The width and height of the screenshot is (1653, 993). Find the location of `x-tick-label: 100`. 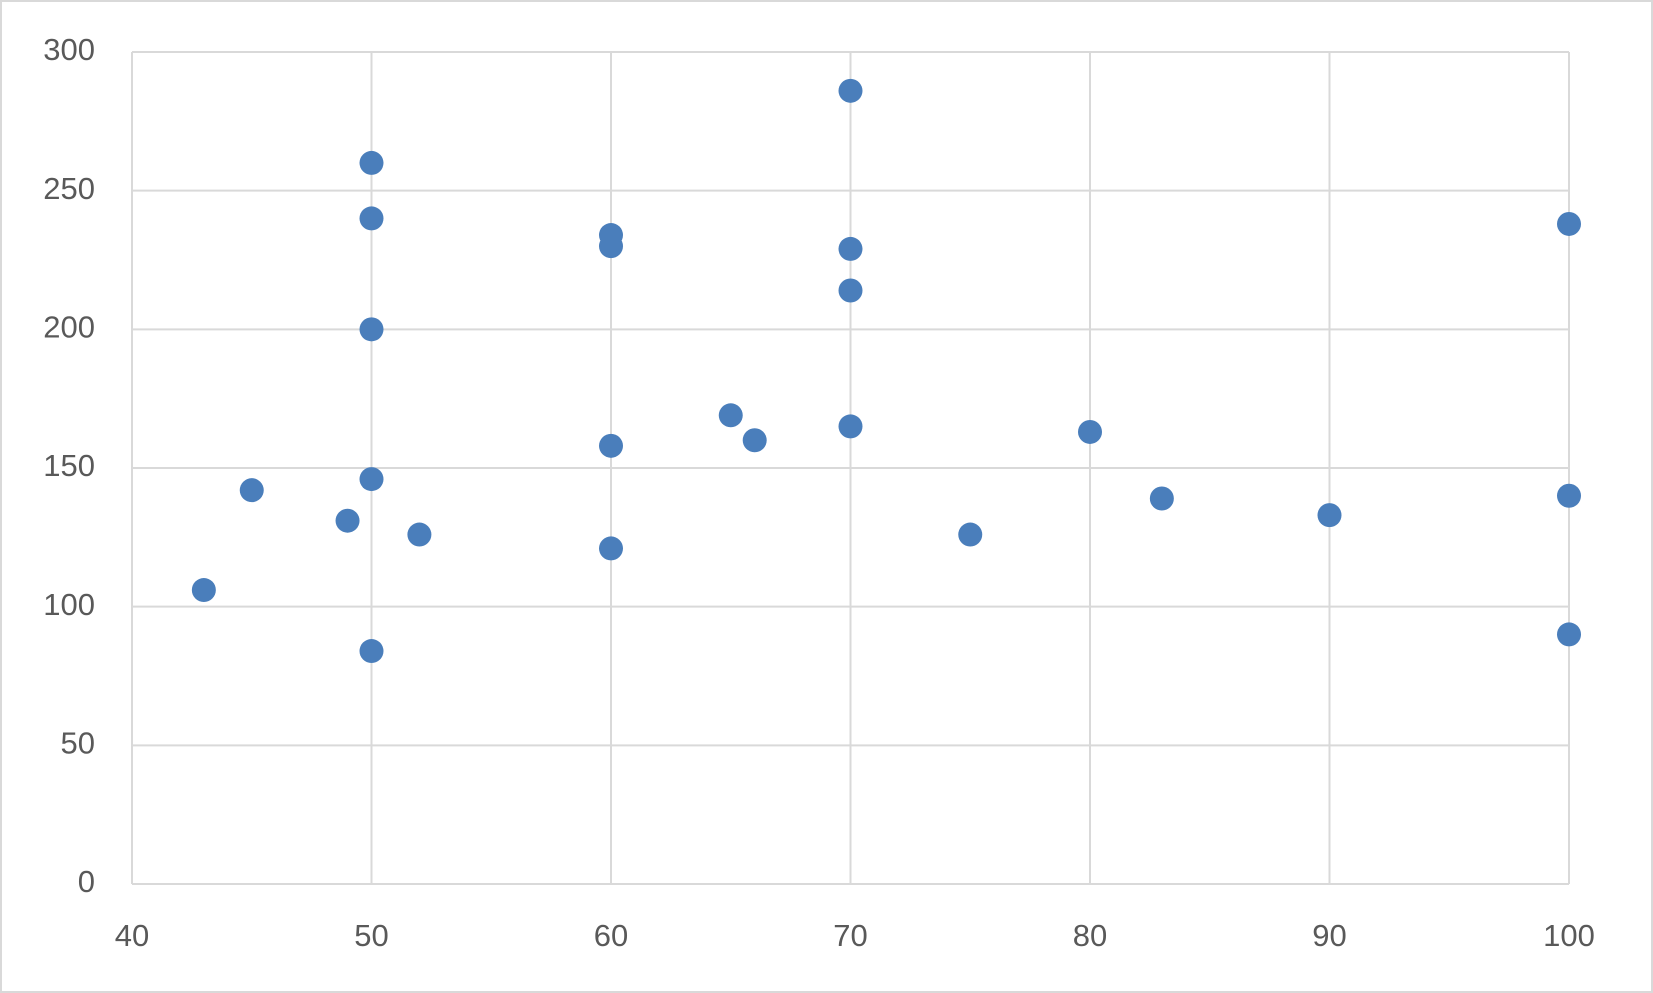

x-tick-label: 100 is located at coordinates (1569, 935).